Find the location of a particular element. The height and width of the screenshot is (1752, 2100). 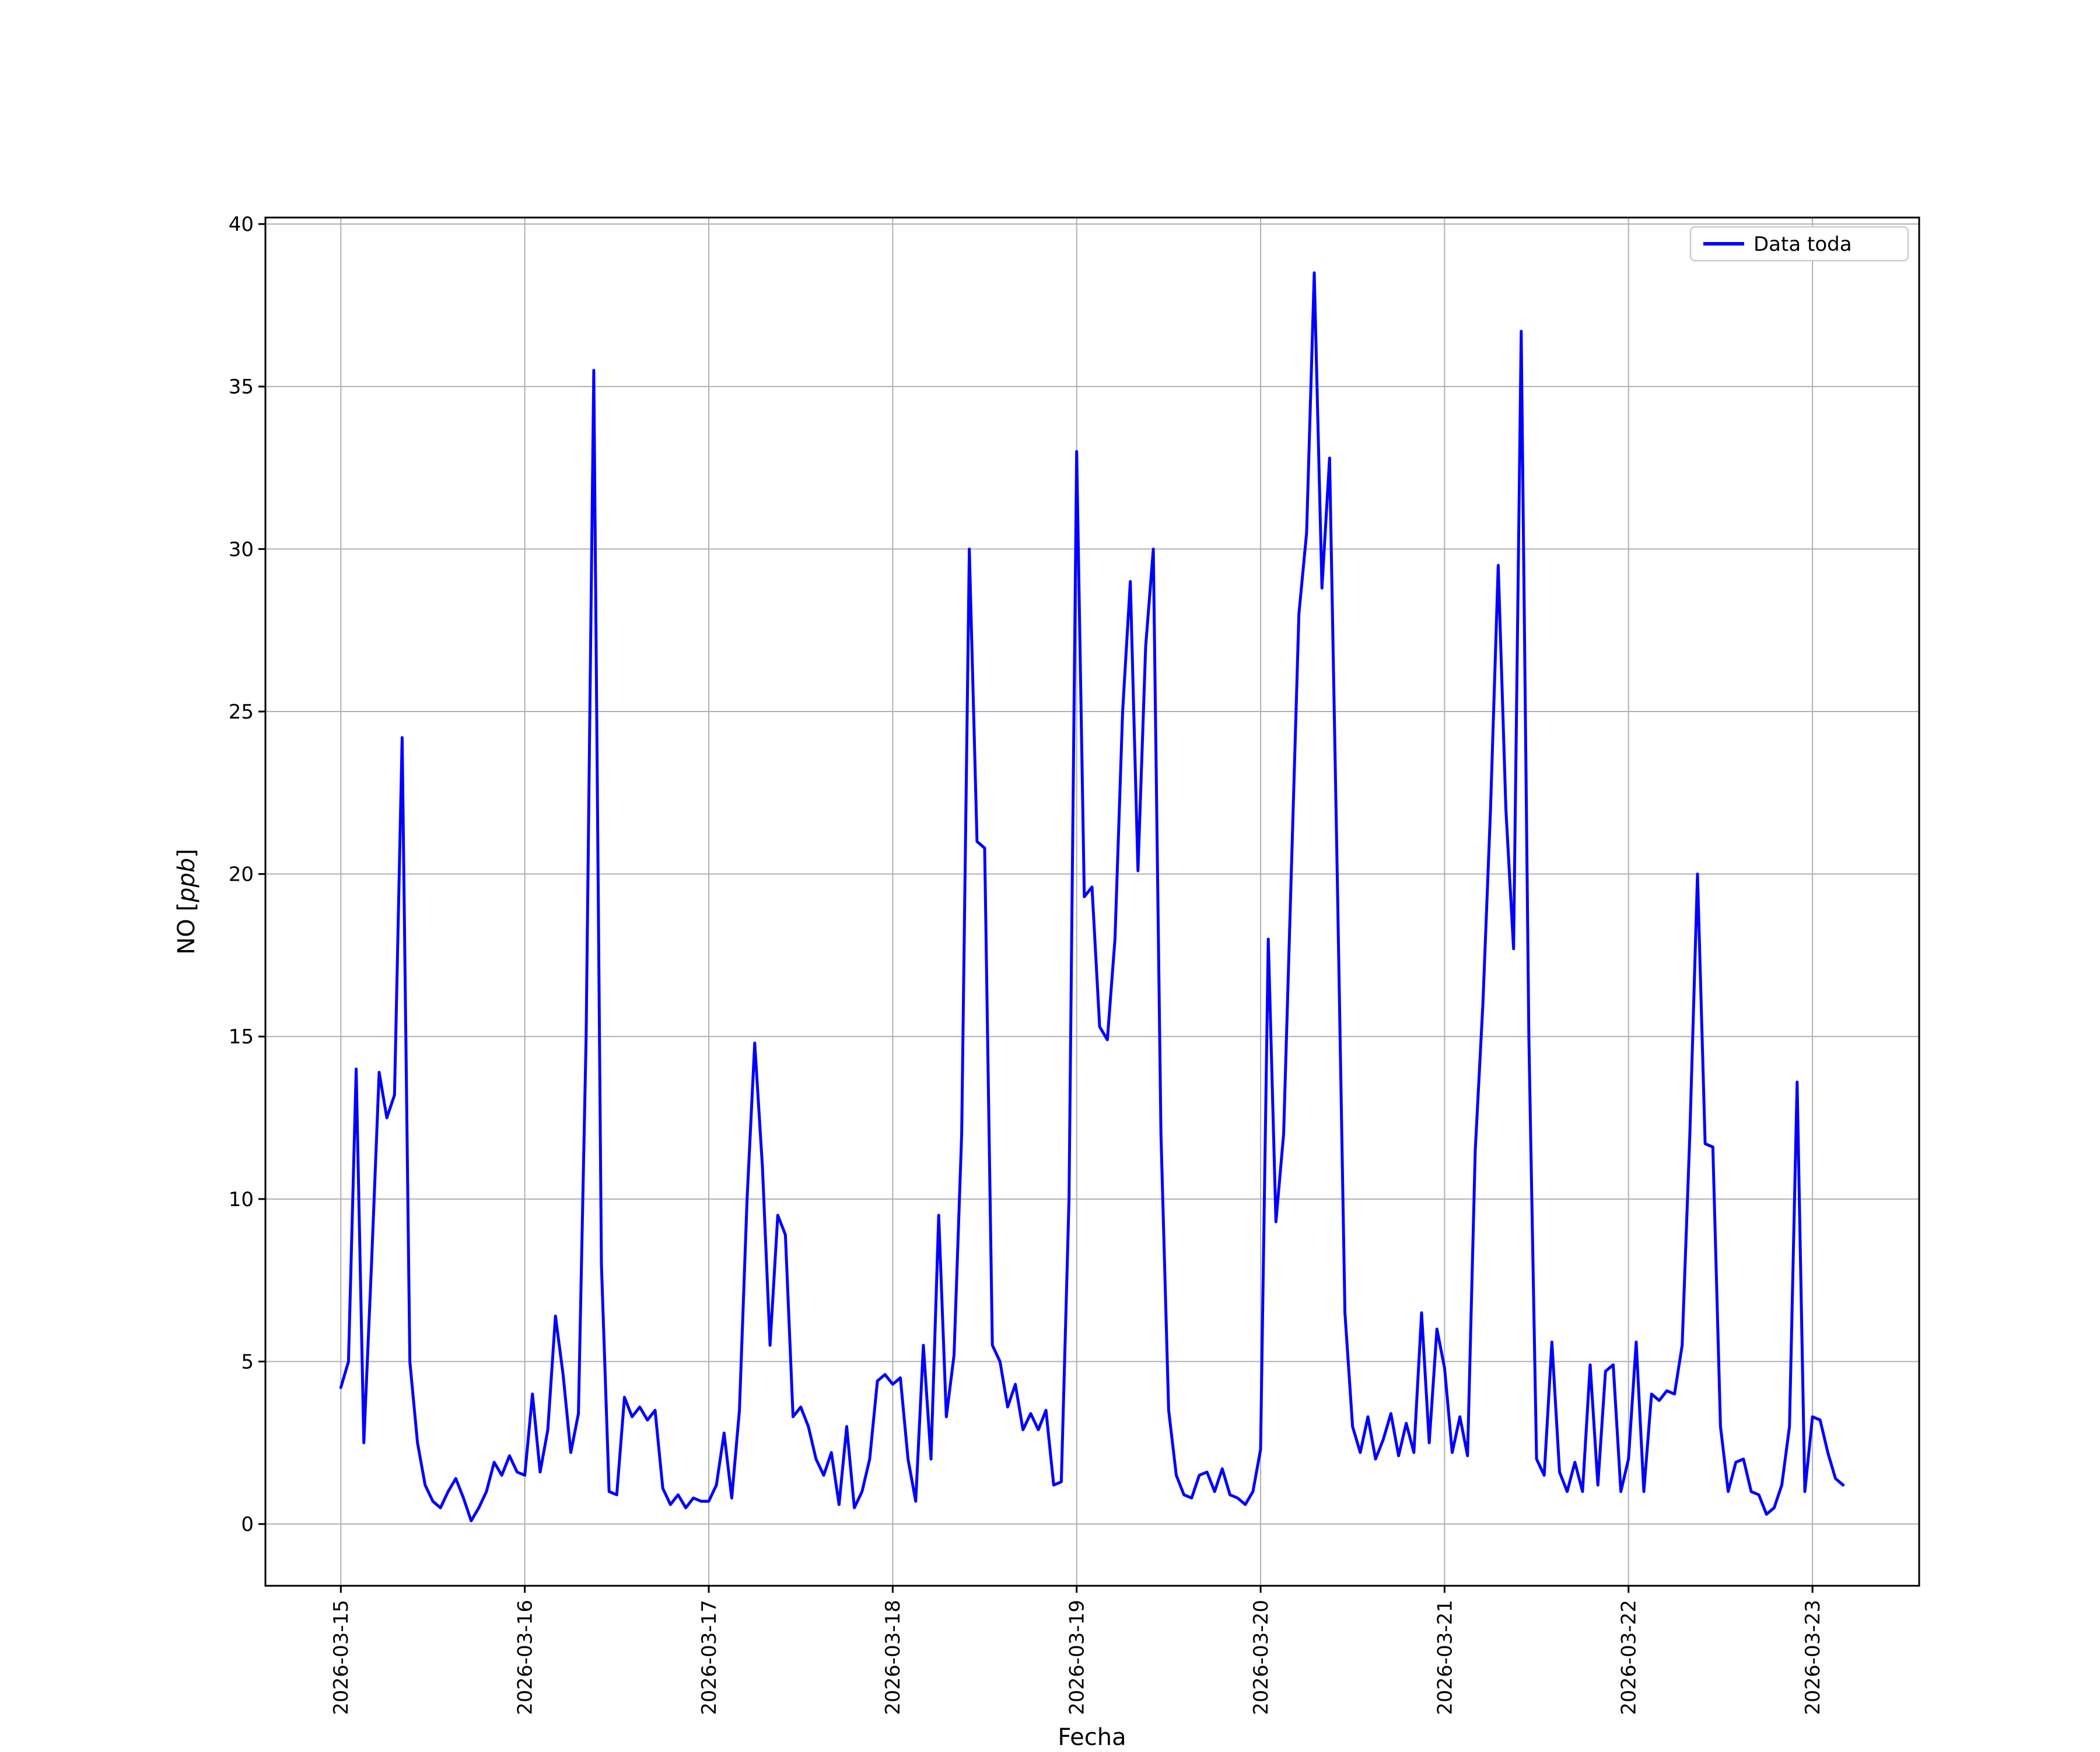

x-tick-label: 2026-03-16 is located at coordinates (525, 1657).